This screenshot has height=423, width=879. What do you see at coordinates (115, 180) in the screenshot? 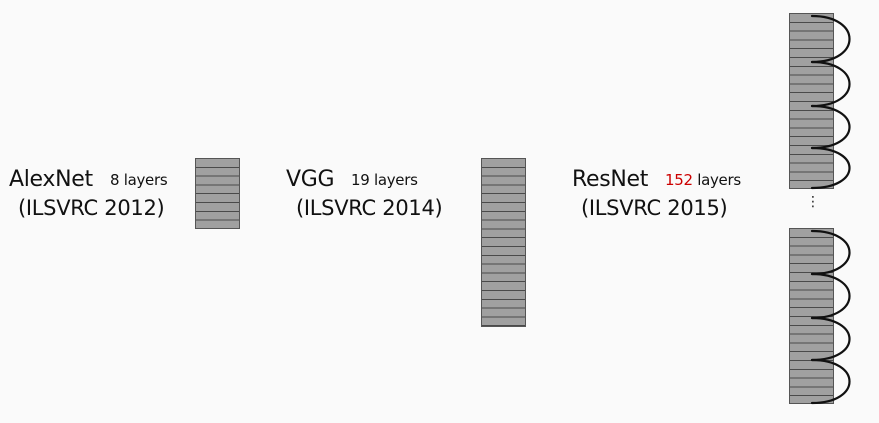
I see `alexnet-count-number: 8` at bounding box center [115, 180].